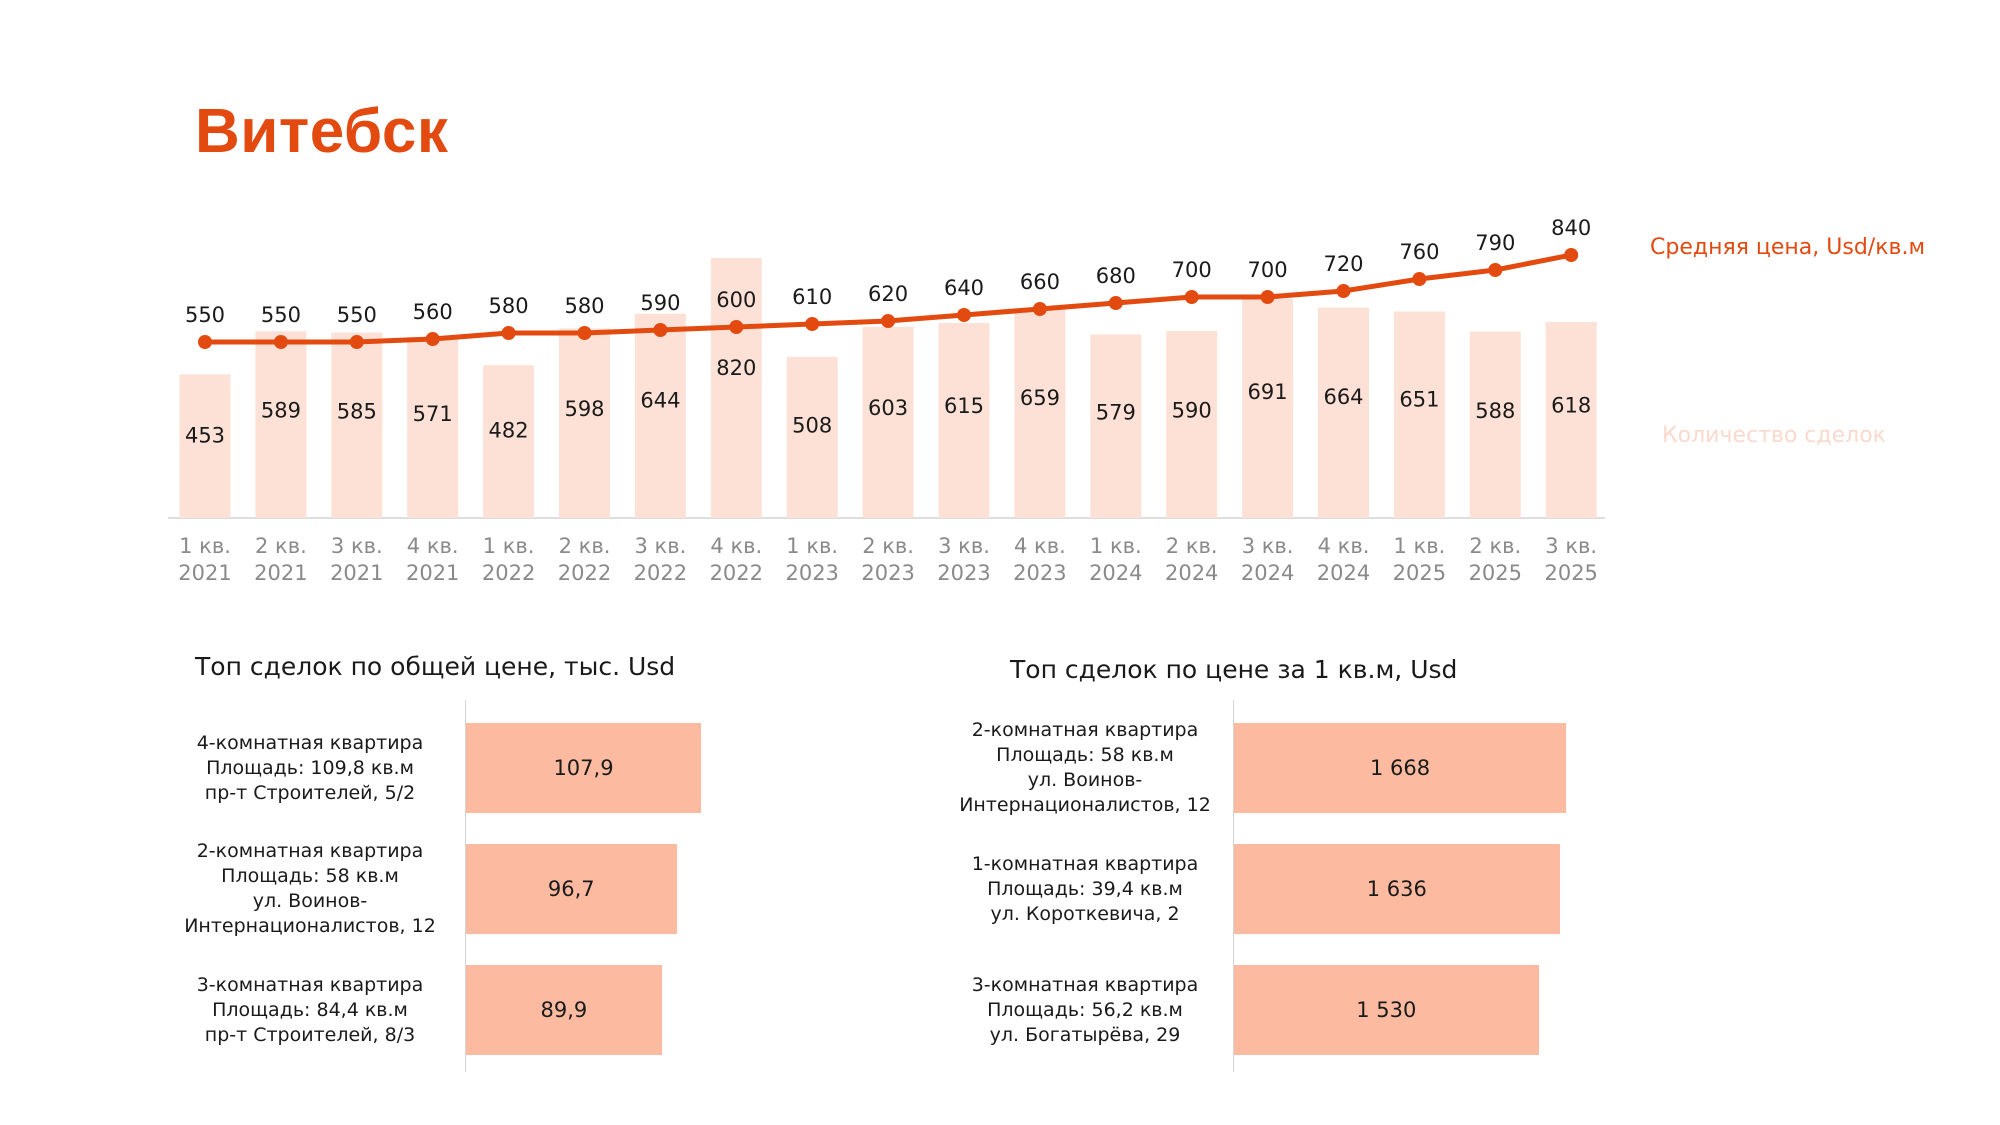 The image size is (2000, 1125). What do you see at coordinates (310, 926) in the screenshot?
I see `deal-description-line: Интернационалистов, 12` at bounding box center [310, 926].